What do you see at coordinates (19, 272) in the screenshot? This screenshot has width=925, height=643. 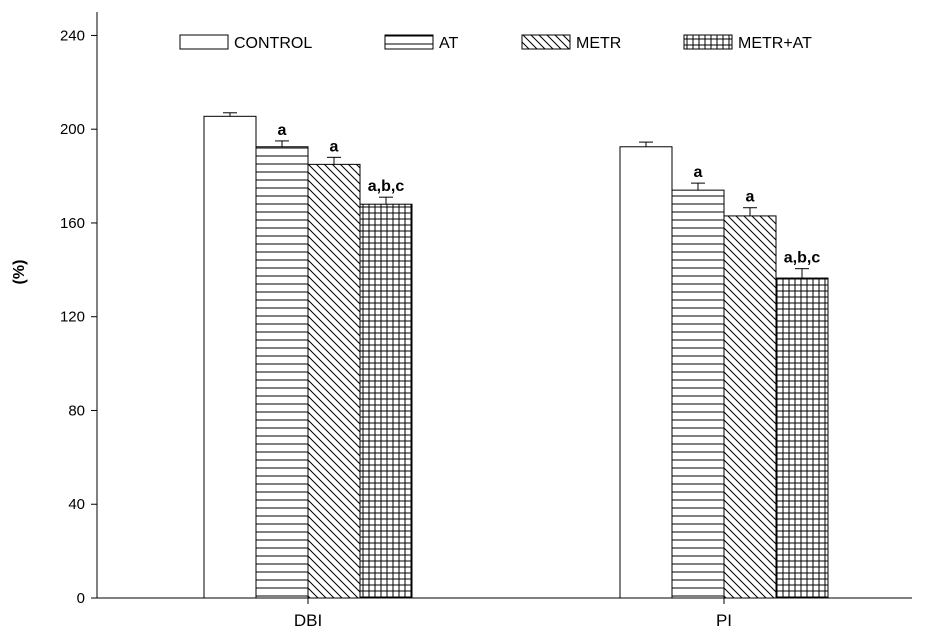 I see `y-axis-label: (%)` at bounding box center [19, 272].